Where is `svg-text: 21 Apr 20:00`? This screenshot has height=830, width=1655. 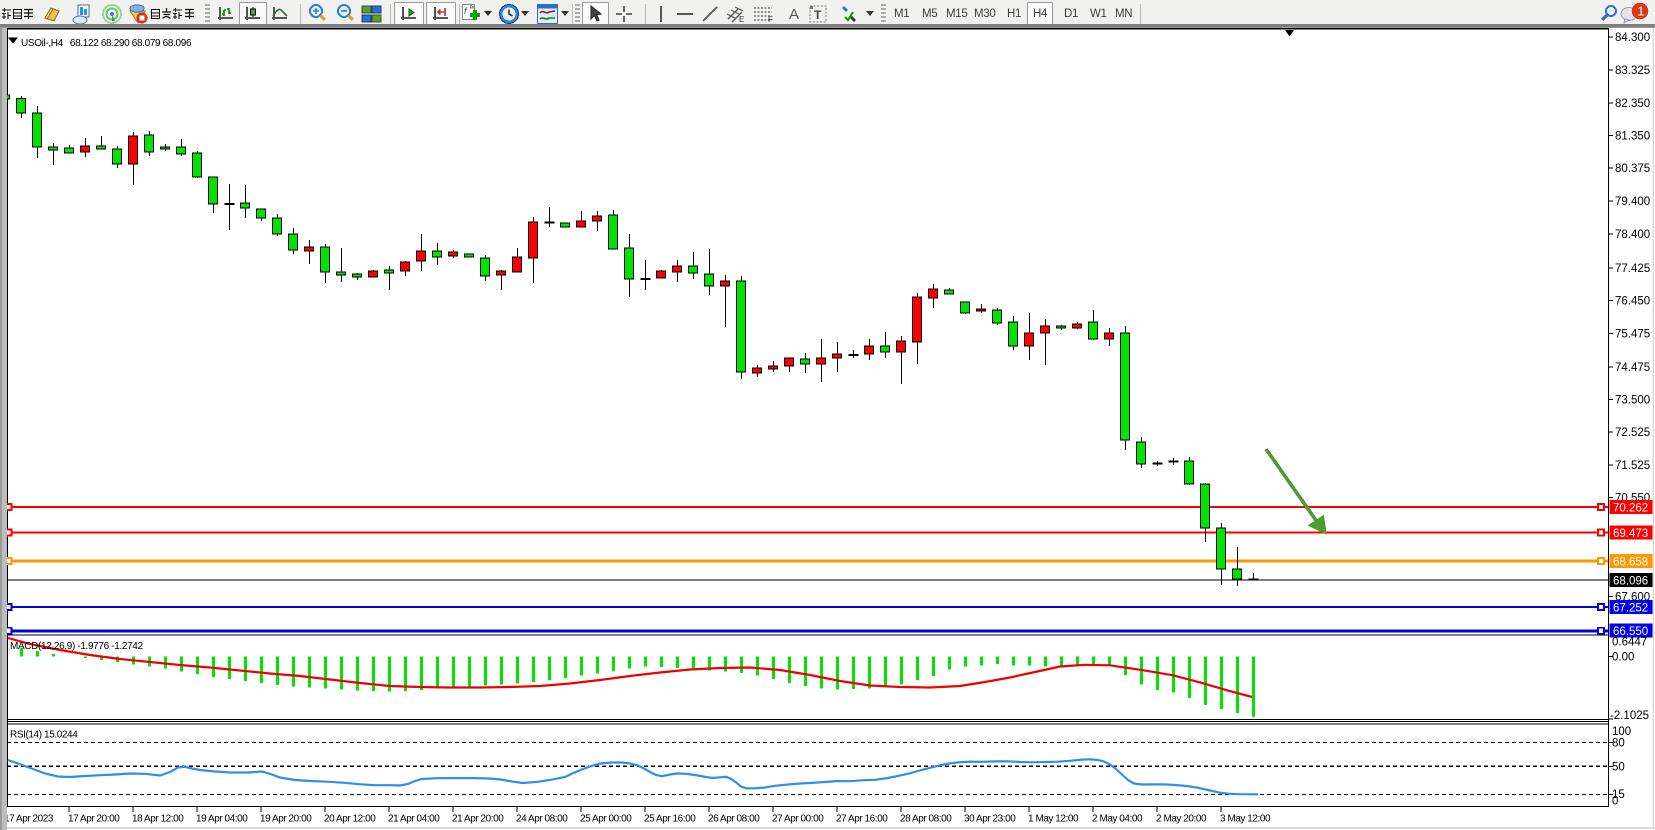
svg-text: 21 Apr 20:00 is located at coordinates (478, 819).